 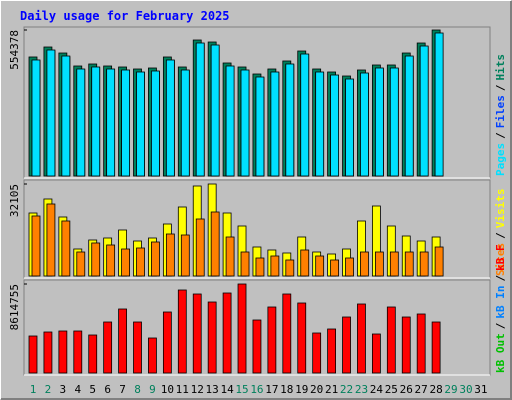 What do you see at coordinates (241, 389) in the screenshot?
I see `x-tick-label: 15` at bounding box center [241, 389].